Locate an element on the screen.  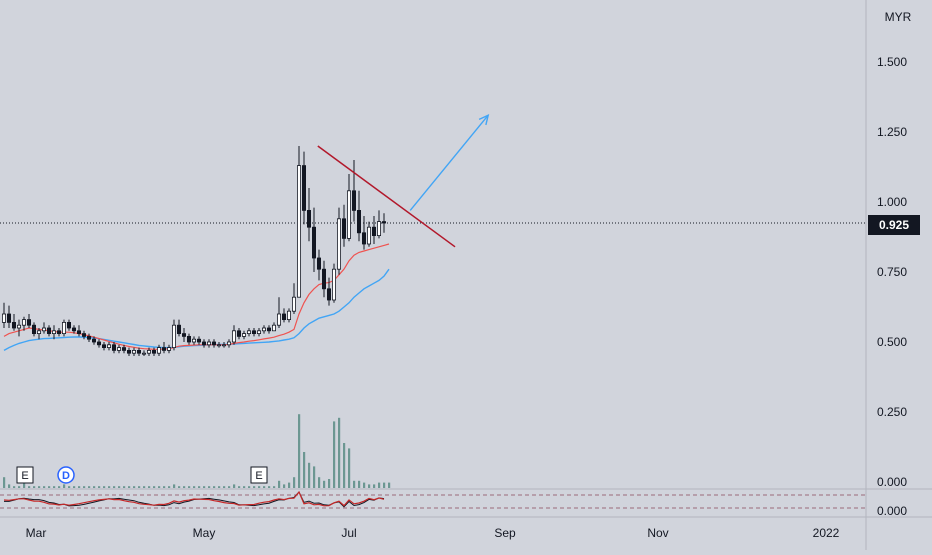
ma-red-line is located at coordinates (196, 296).